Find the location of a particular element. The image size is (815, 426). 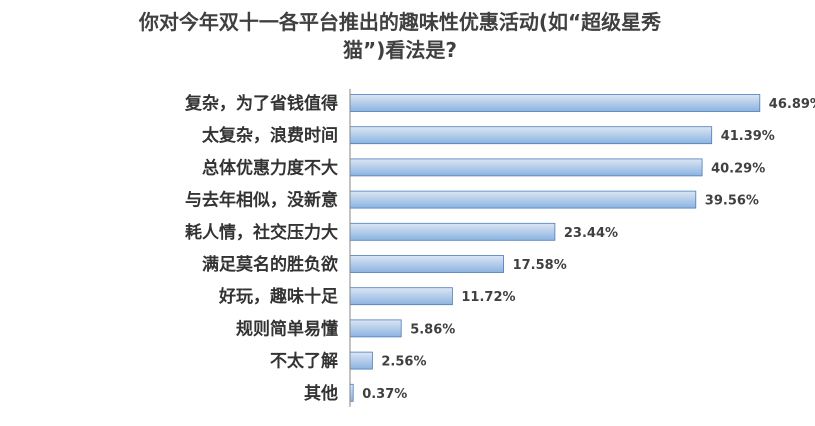

value-label-8: 2.56% is located at coordinates (403, 362).